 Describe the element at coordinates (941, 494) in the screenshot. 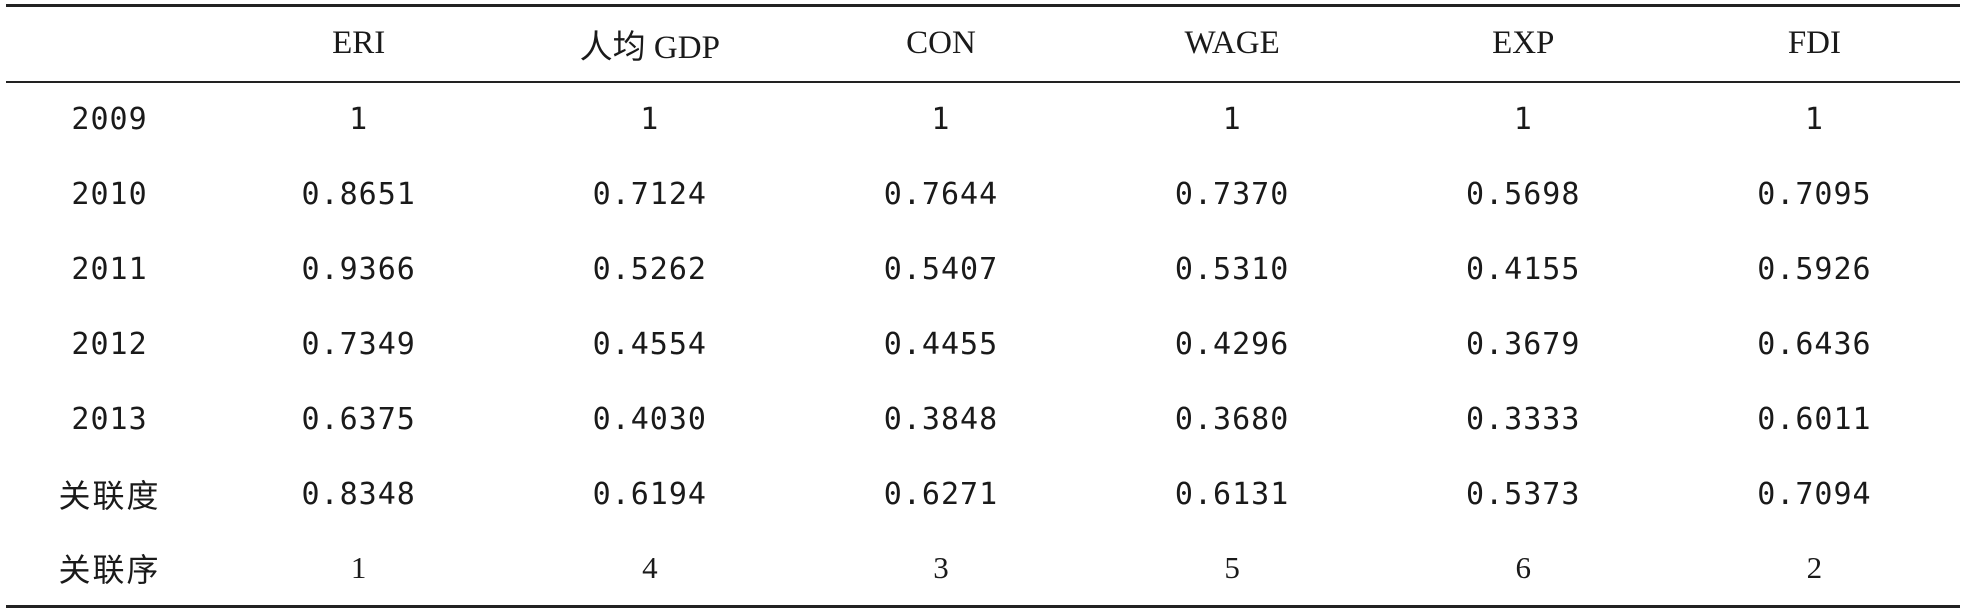

I see `table-cell: 0.6271` at that location.